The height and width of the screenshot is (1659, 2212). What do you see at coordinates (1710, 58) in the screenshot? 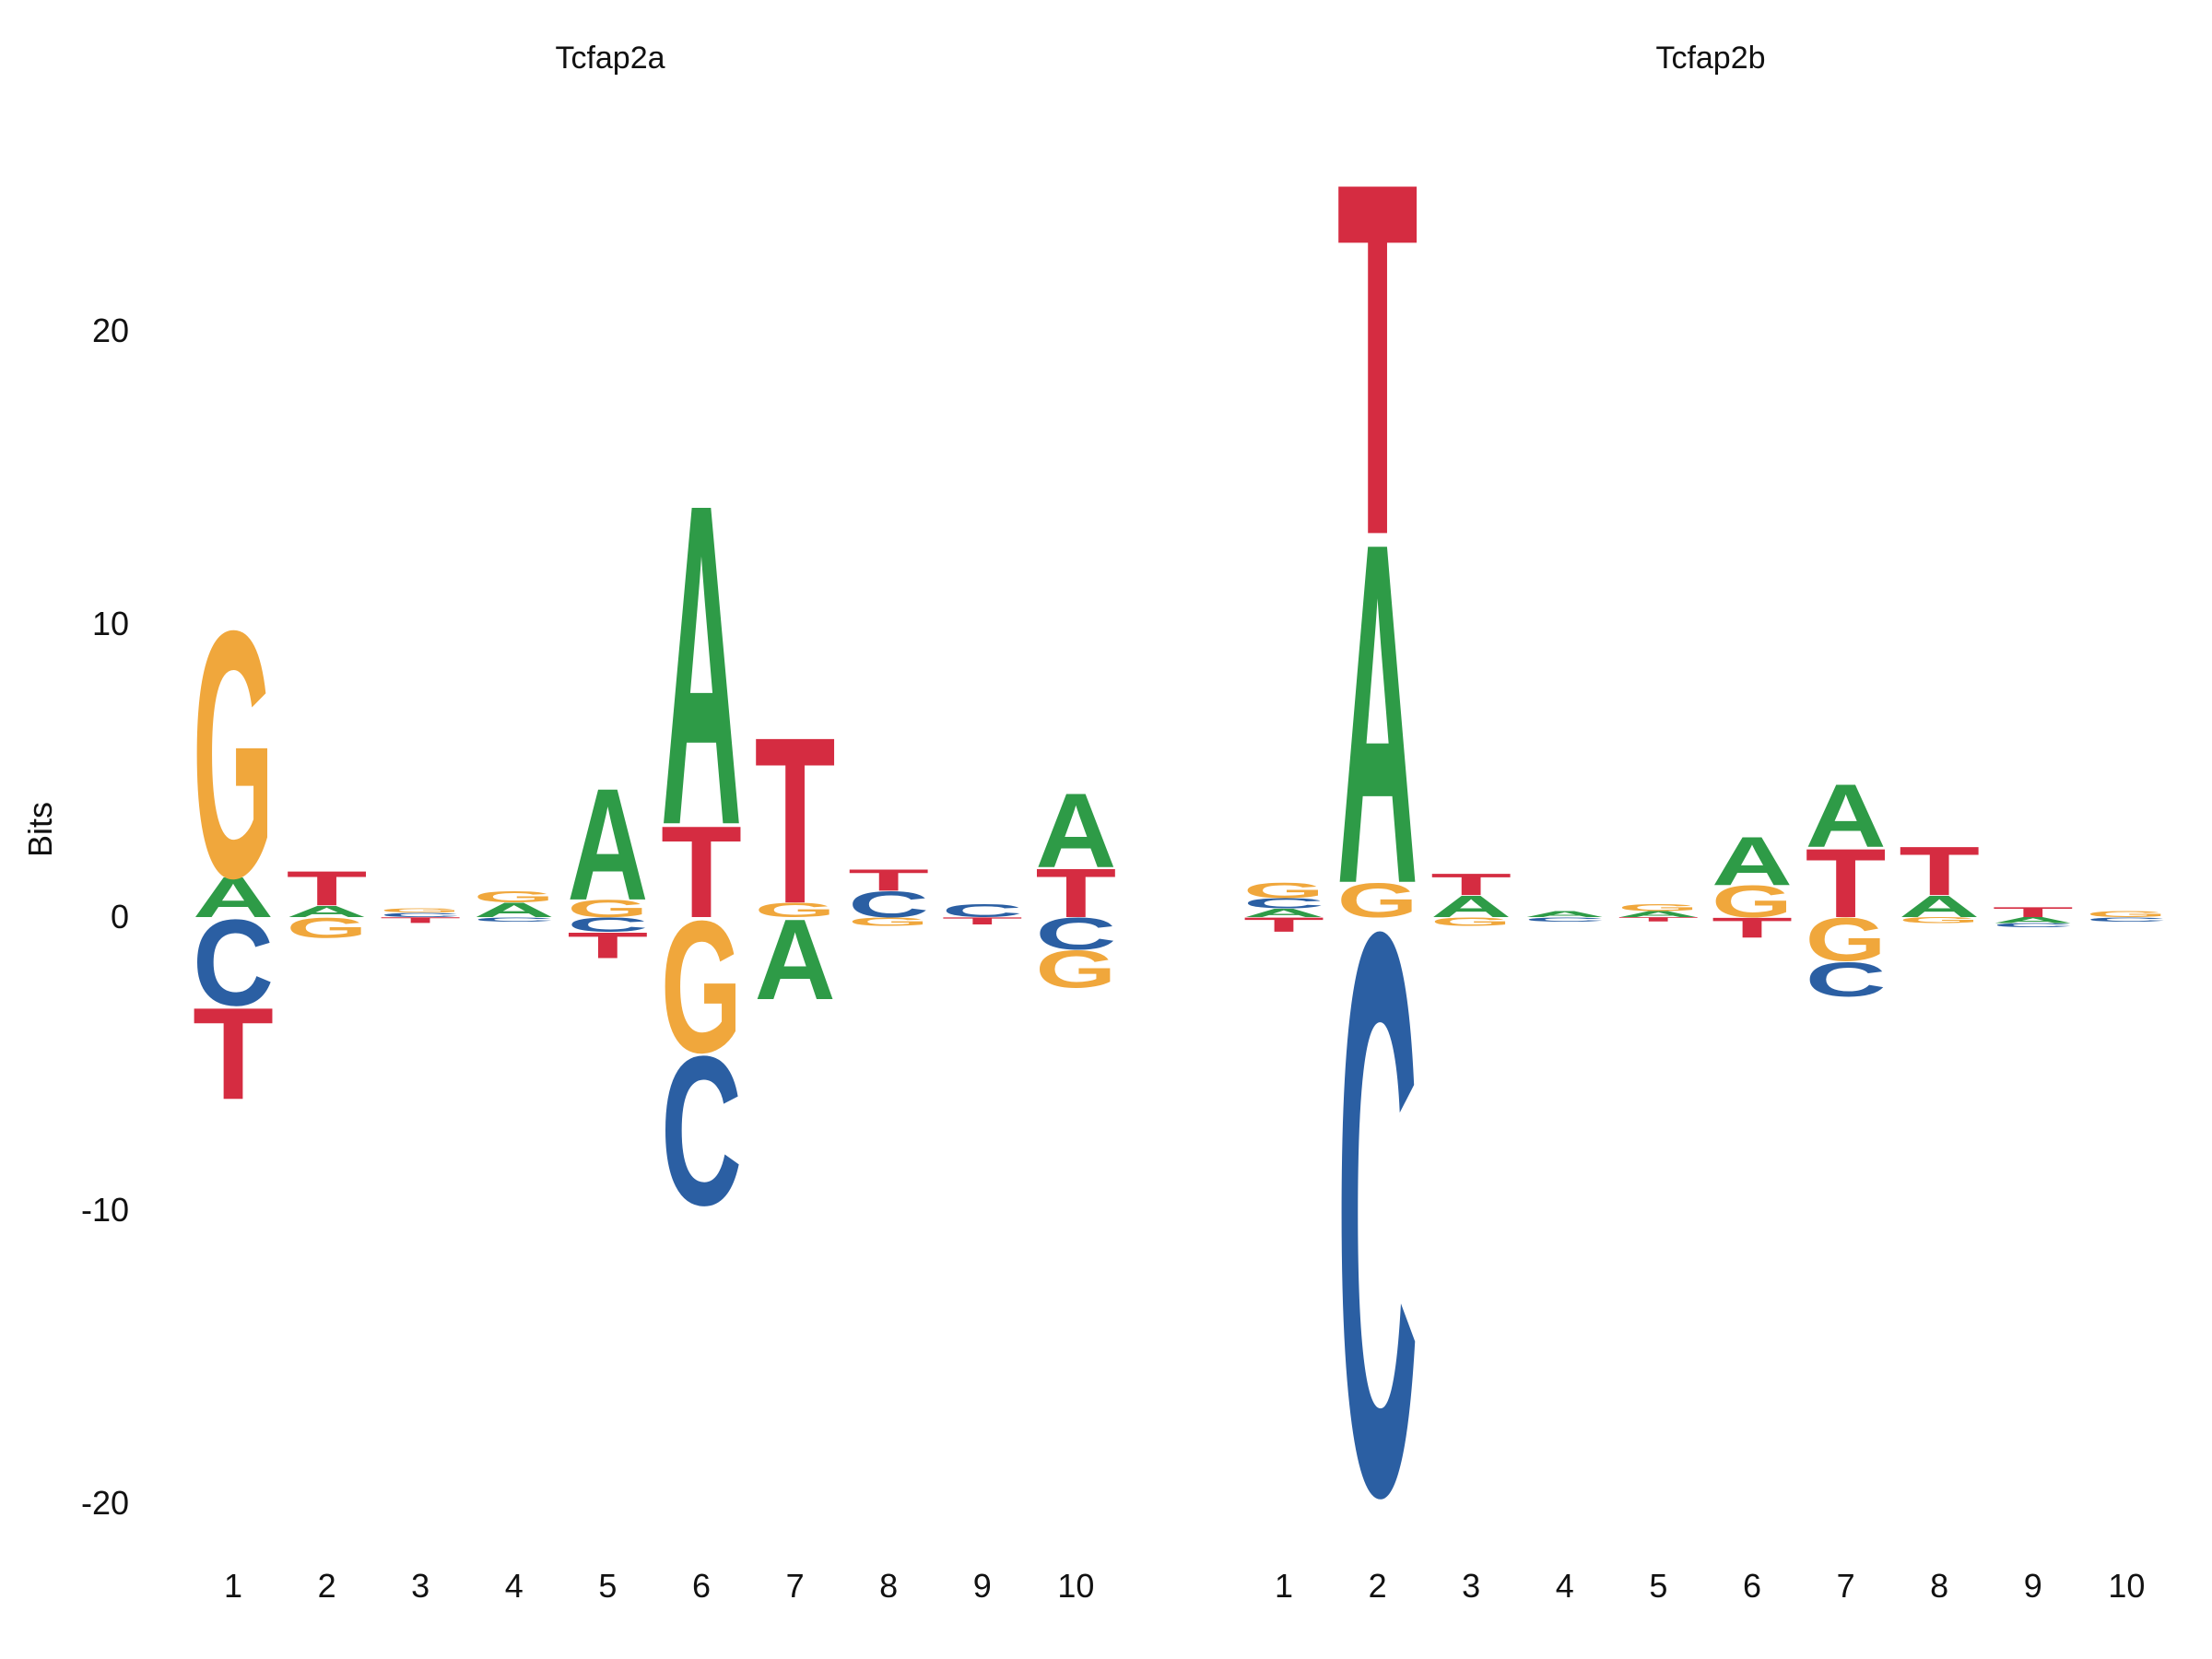
I see `plot-title-tcfap2b: Tcfap2b` at bounding box center [1710, 58].